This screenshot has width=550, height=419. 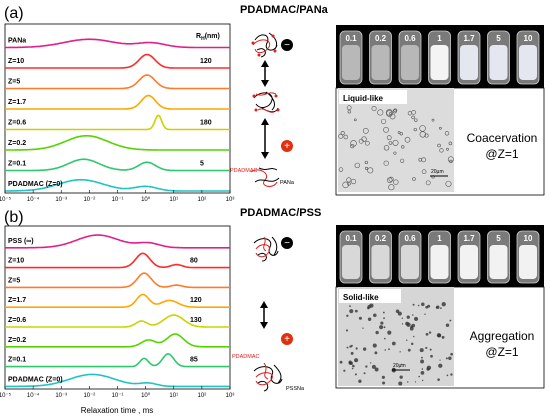 I want to click on series-label: Z=0.6, so click(x=17, y=320).